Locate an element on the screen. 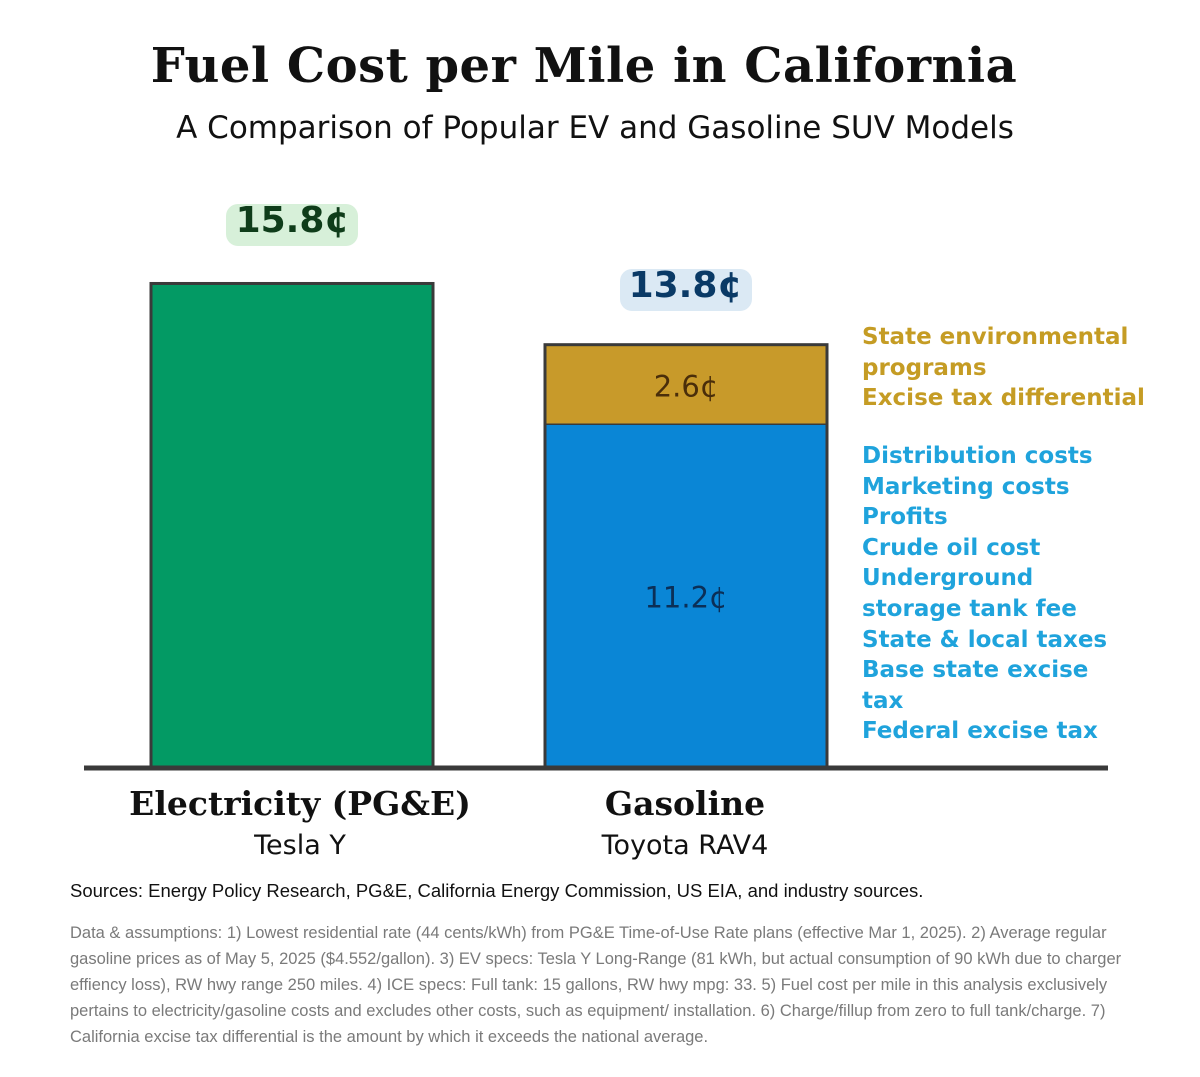 This screenshot has height=1077, width=1200. ev-total-label: 15.8¢ is located at coordinates (292, 223).